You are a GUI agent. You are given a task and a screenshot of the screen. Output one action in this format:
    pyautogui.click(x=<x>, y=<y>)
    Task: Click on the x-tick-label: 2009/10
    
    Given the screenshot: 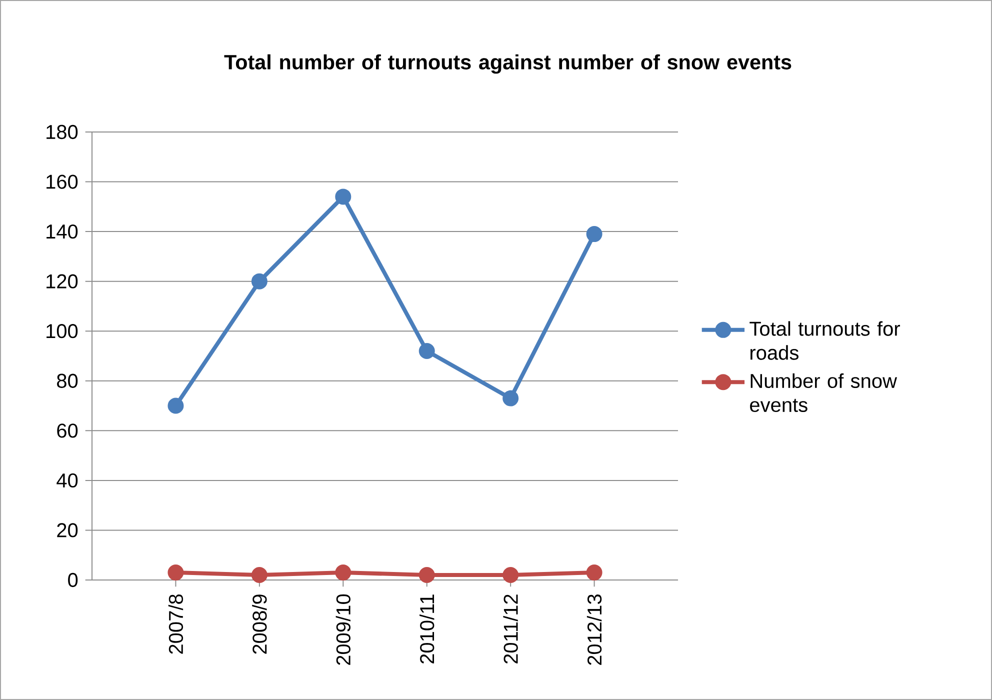 What is the action you would take?
    pyautogui.click(x=343, y=629)
    